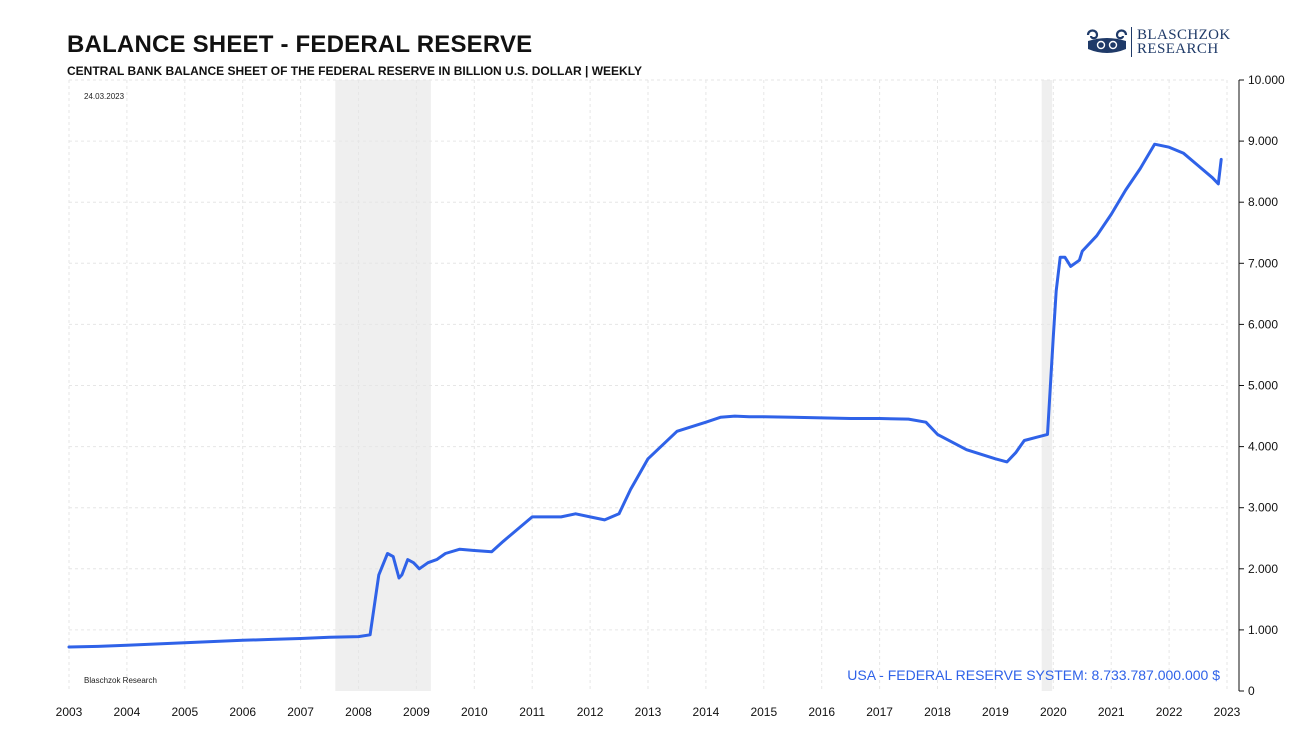 The width and height of the screenshot is (1307, 734). What do you see at coordinates (590, 712) in the screenshot?
I see `x-tick-label: 2012` at bounding box center [590, 712].